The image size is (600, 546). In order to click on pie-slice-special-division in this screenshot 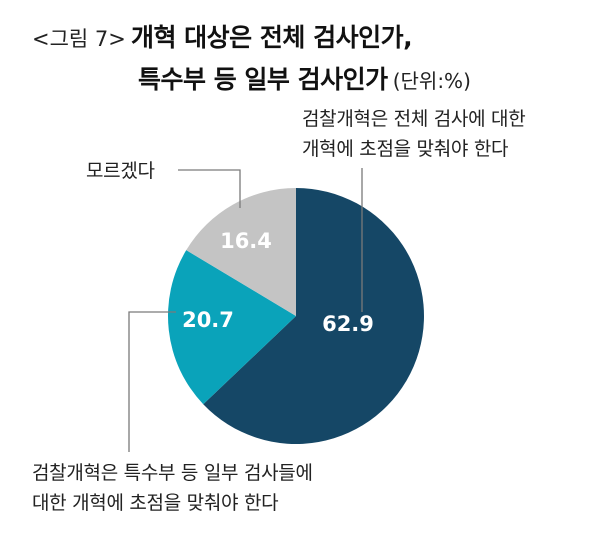, I will do `click(231, 327)`.